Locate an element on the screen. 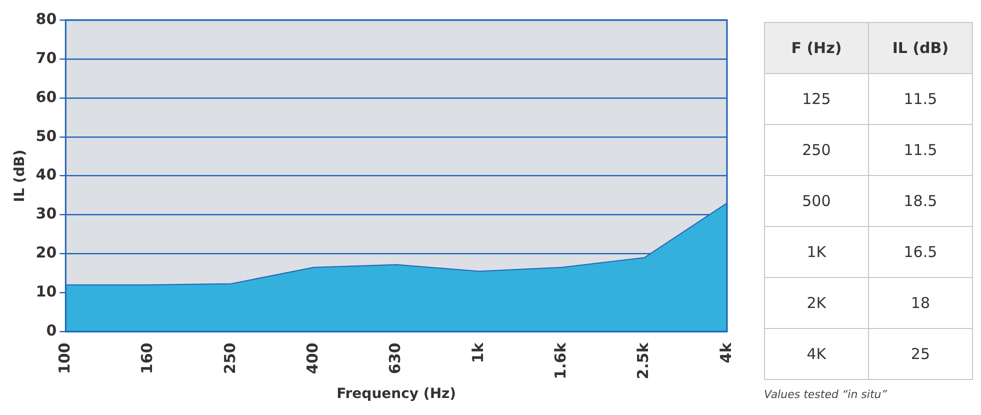  y-tick-label: 20 is located at coordinates (46, 253).